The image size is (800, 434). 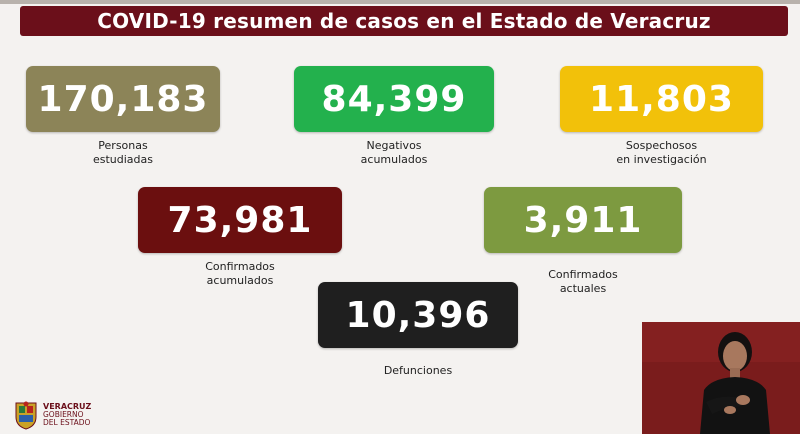 What do you see at coordinates (394, 145) in the screenshot?
I see `label-line: Negativos` at bounding box center [394, 145].